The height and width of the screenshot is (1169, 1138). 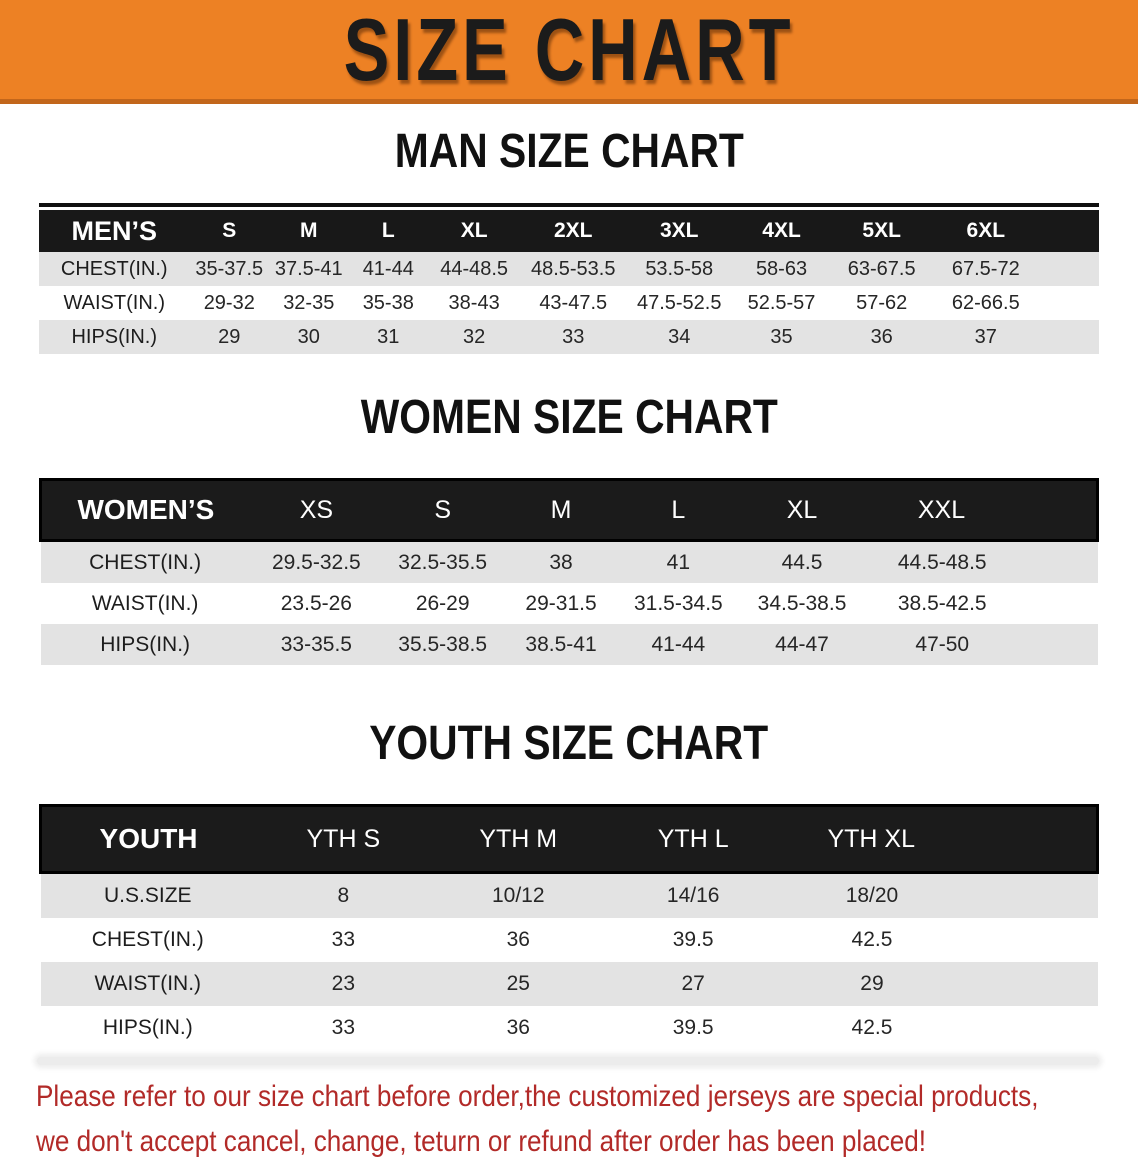 I want to click on size-value: 47.5-52.5, so click(x=679, y=303).